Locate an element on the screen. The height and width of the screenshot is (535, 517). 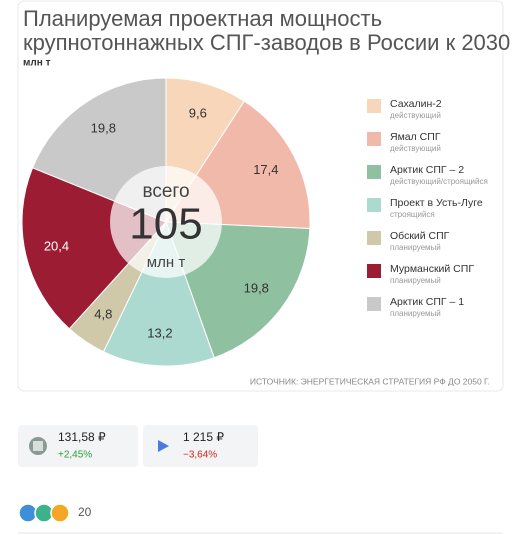
center-total: 105 is located at coordinates (165, 224).